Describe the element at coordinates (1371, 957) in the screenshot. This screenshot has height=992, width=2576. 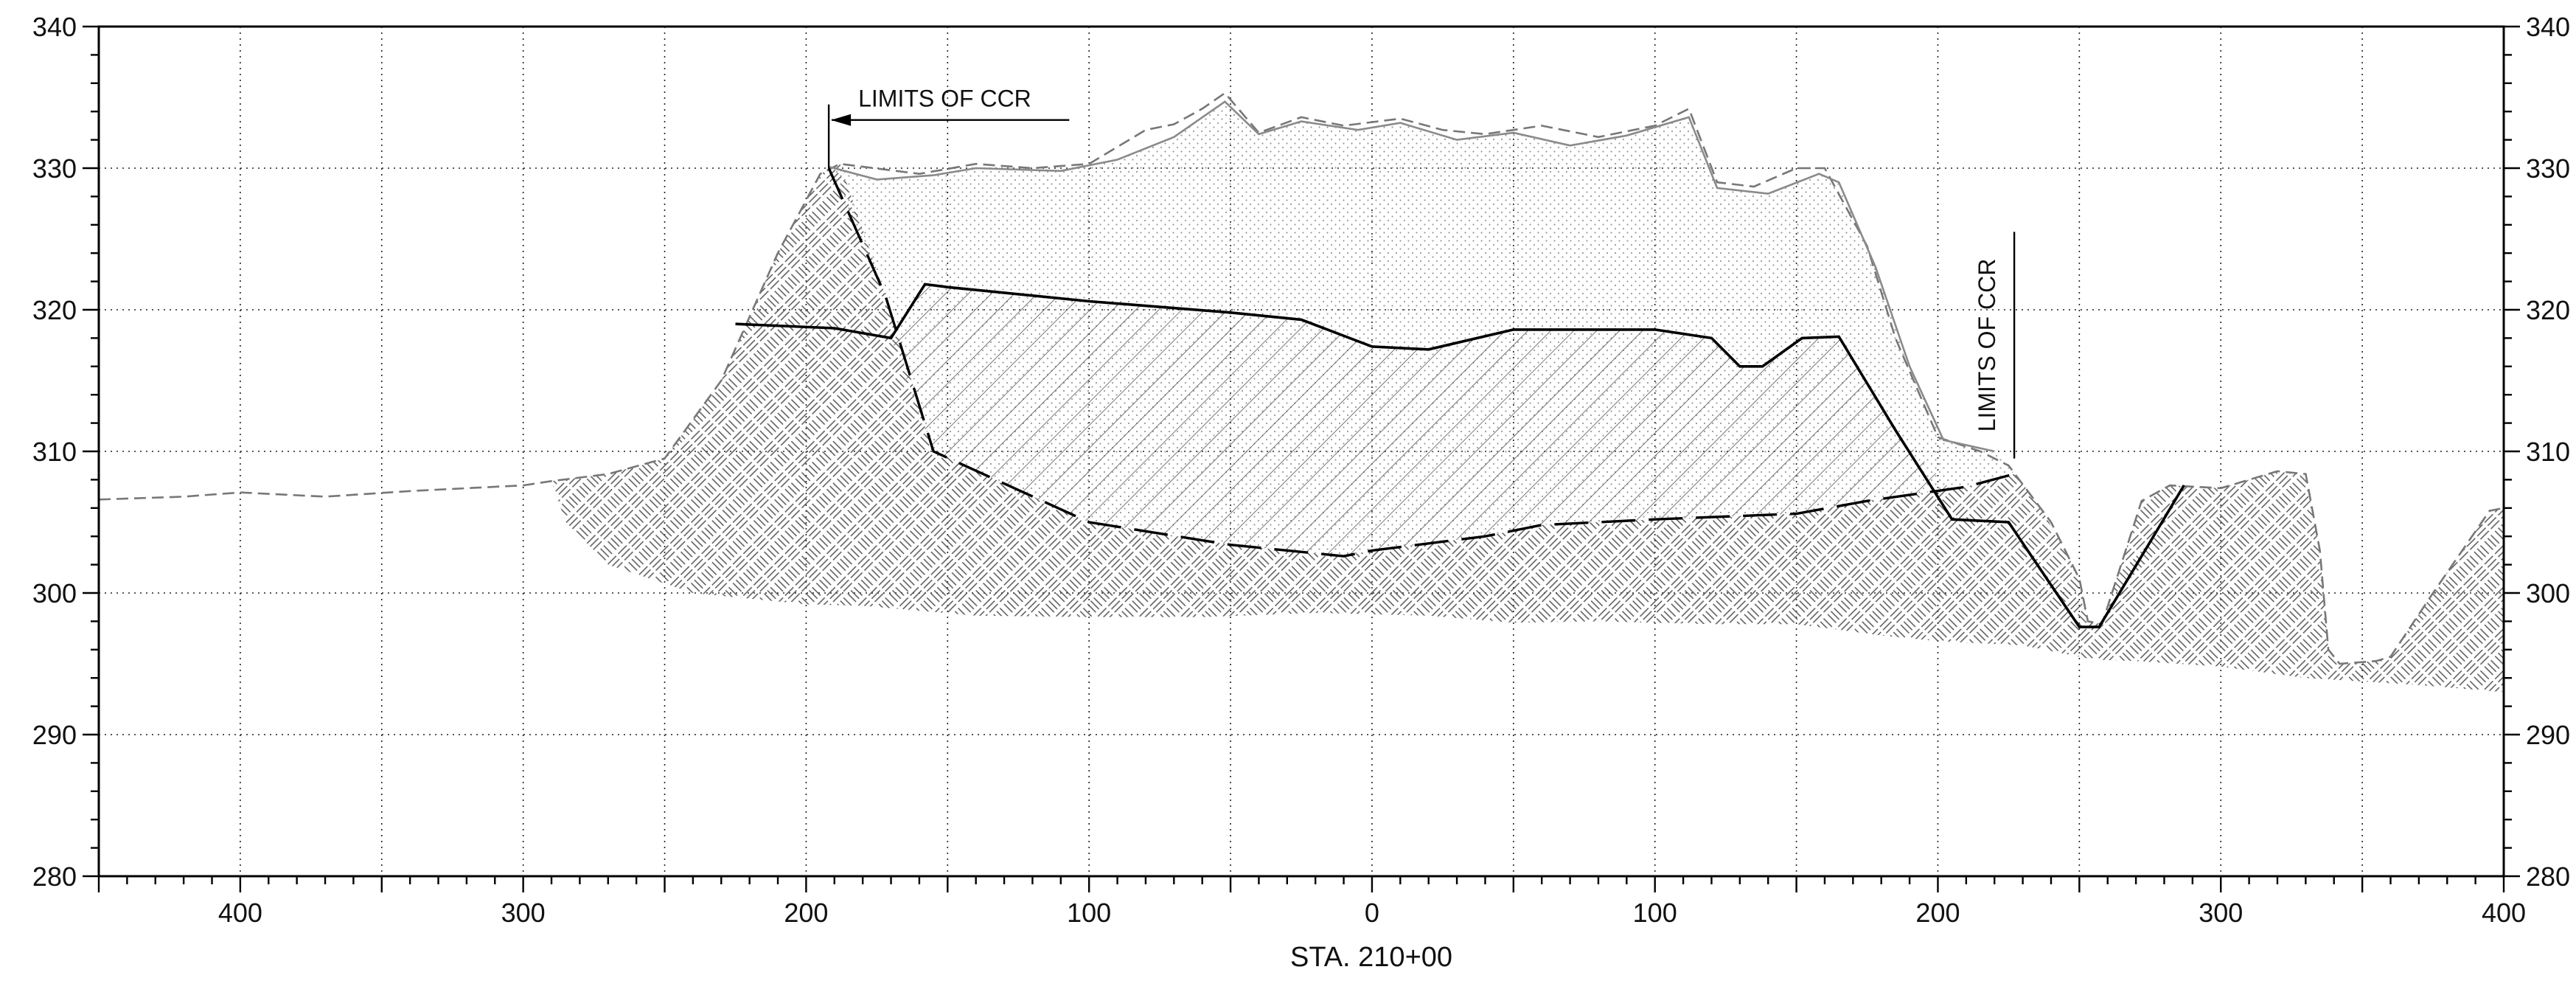
I see `x-axis-title: STA. 210+00` at that location.